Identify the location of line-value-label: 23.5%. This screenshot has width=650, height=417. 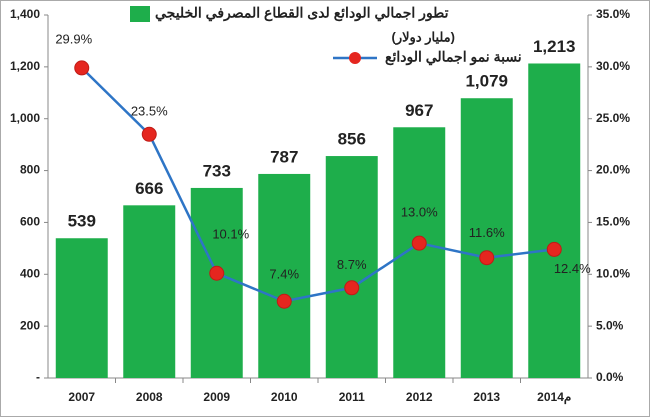
(149, 111).